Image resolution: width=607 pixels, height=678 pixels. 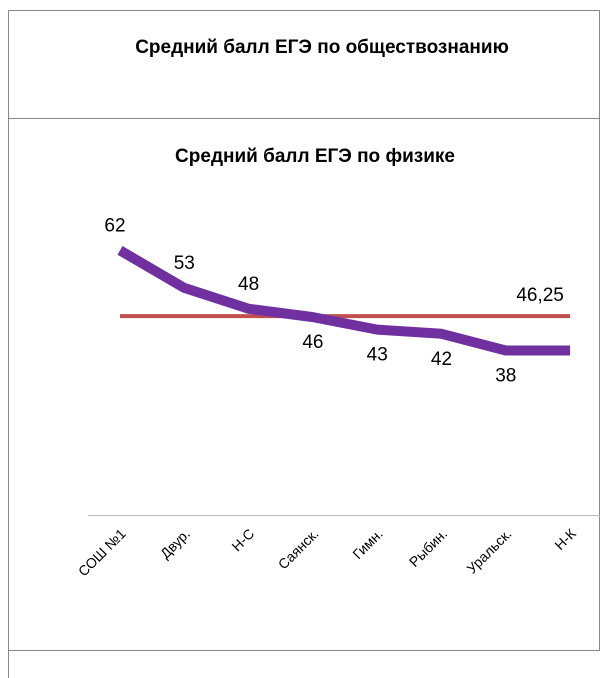 What do you see at coordinates (312, 342) in the screenshot?
I see `data-label: 46` at bounding box center [312, 342].